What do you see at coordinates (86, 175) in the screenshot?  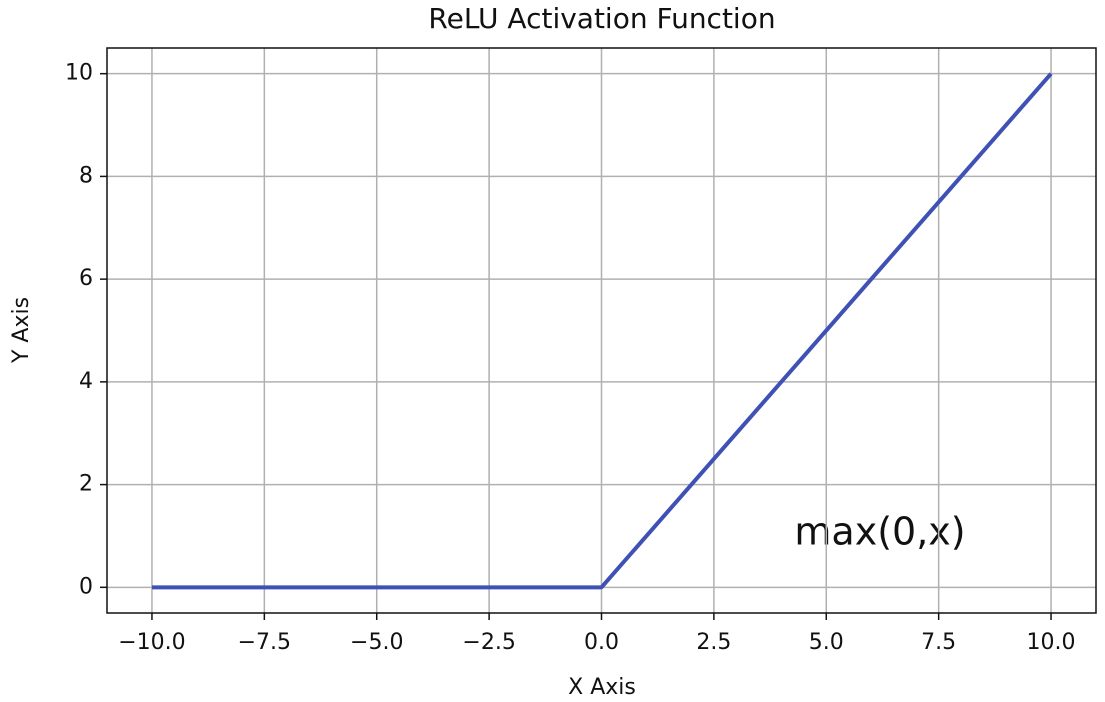 I see `y-tick-label: 8` at bounding box center [86, 175].